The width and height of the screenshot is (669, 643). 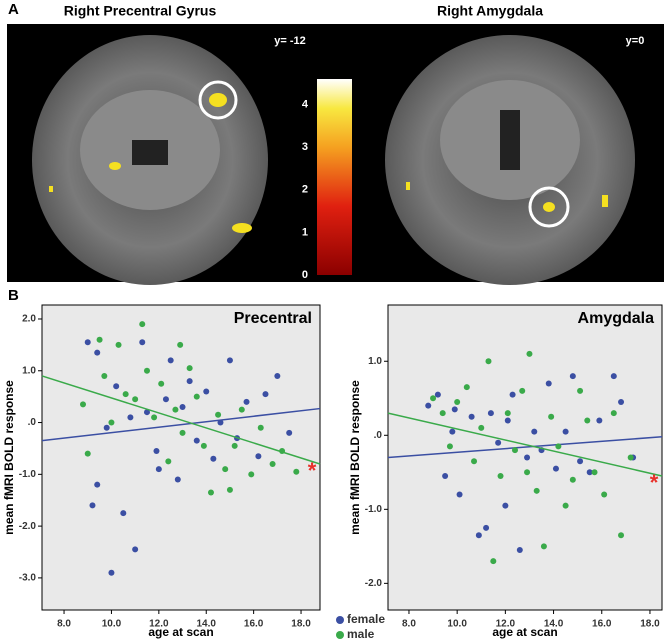 What do you see at coordinates (506, 624) in the screenshot?
I see `x-tick-label: 12.0` at bounding box center [506, 624].